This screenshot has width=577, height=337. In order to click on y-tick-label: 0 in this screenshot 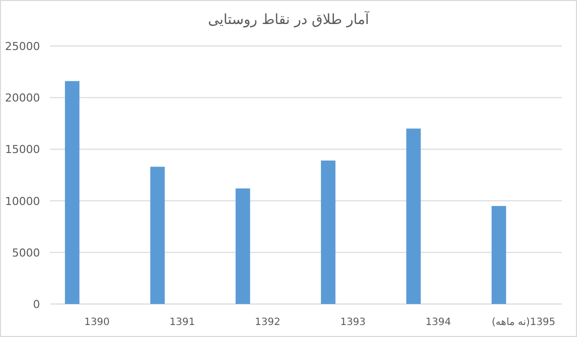, I will do `click(36, 304)`.